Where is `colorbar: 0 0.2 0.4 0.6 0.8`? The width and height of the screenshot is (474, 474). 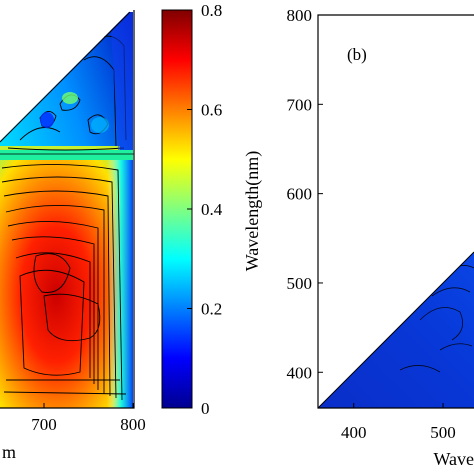 colorbar: 0 0.2 0.4 0.6 0.8 is located at coordinates (192, 209).